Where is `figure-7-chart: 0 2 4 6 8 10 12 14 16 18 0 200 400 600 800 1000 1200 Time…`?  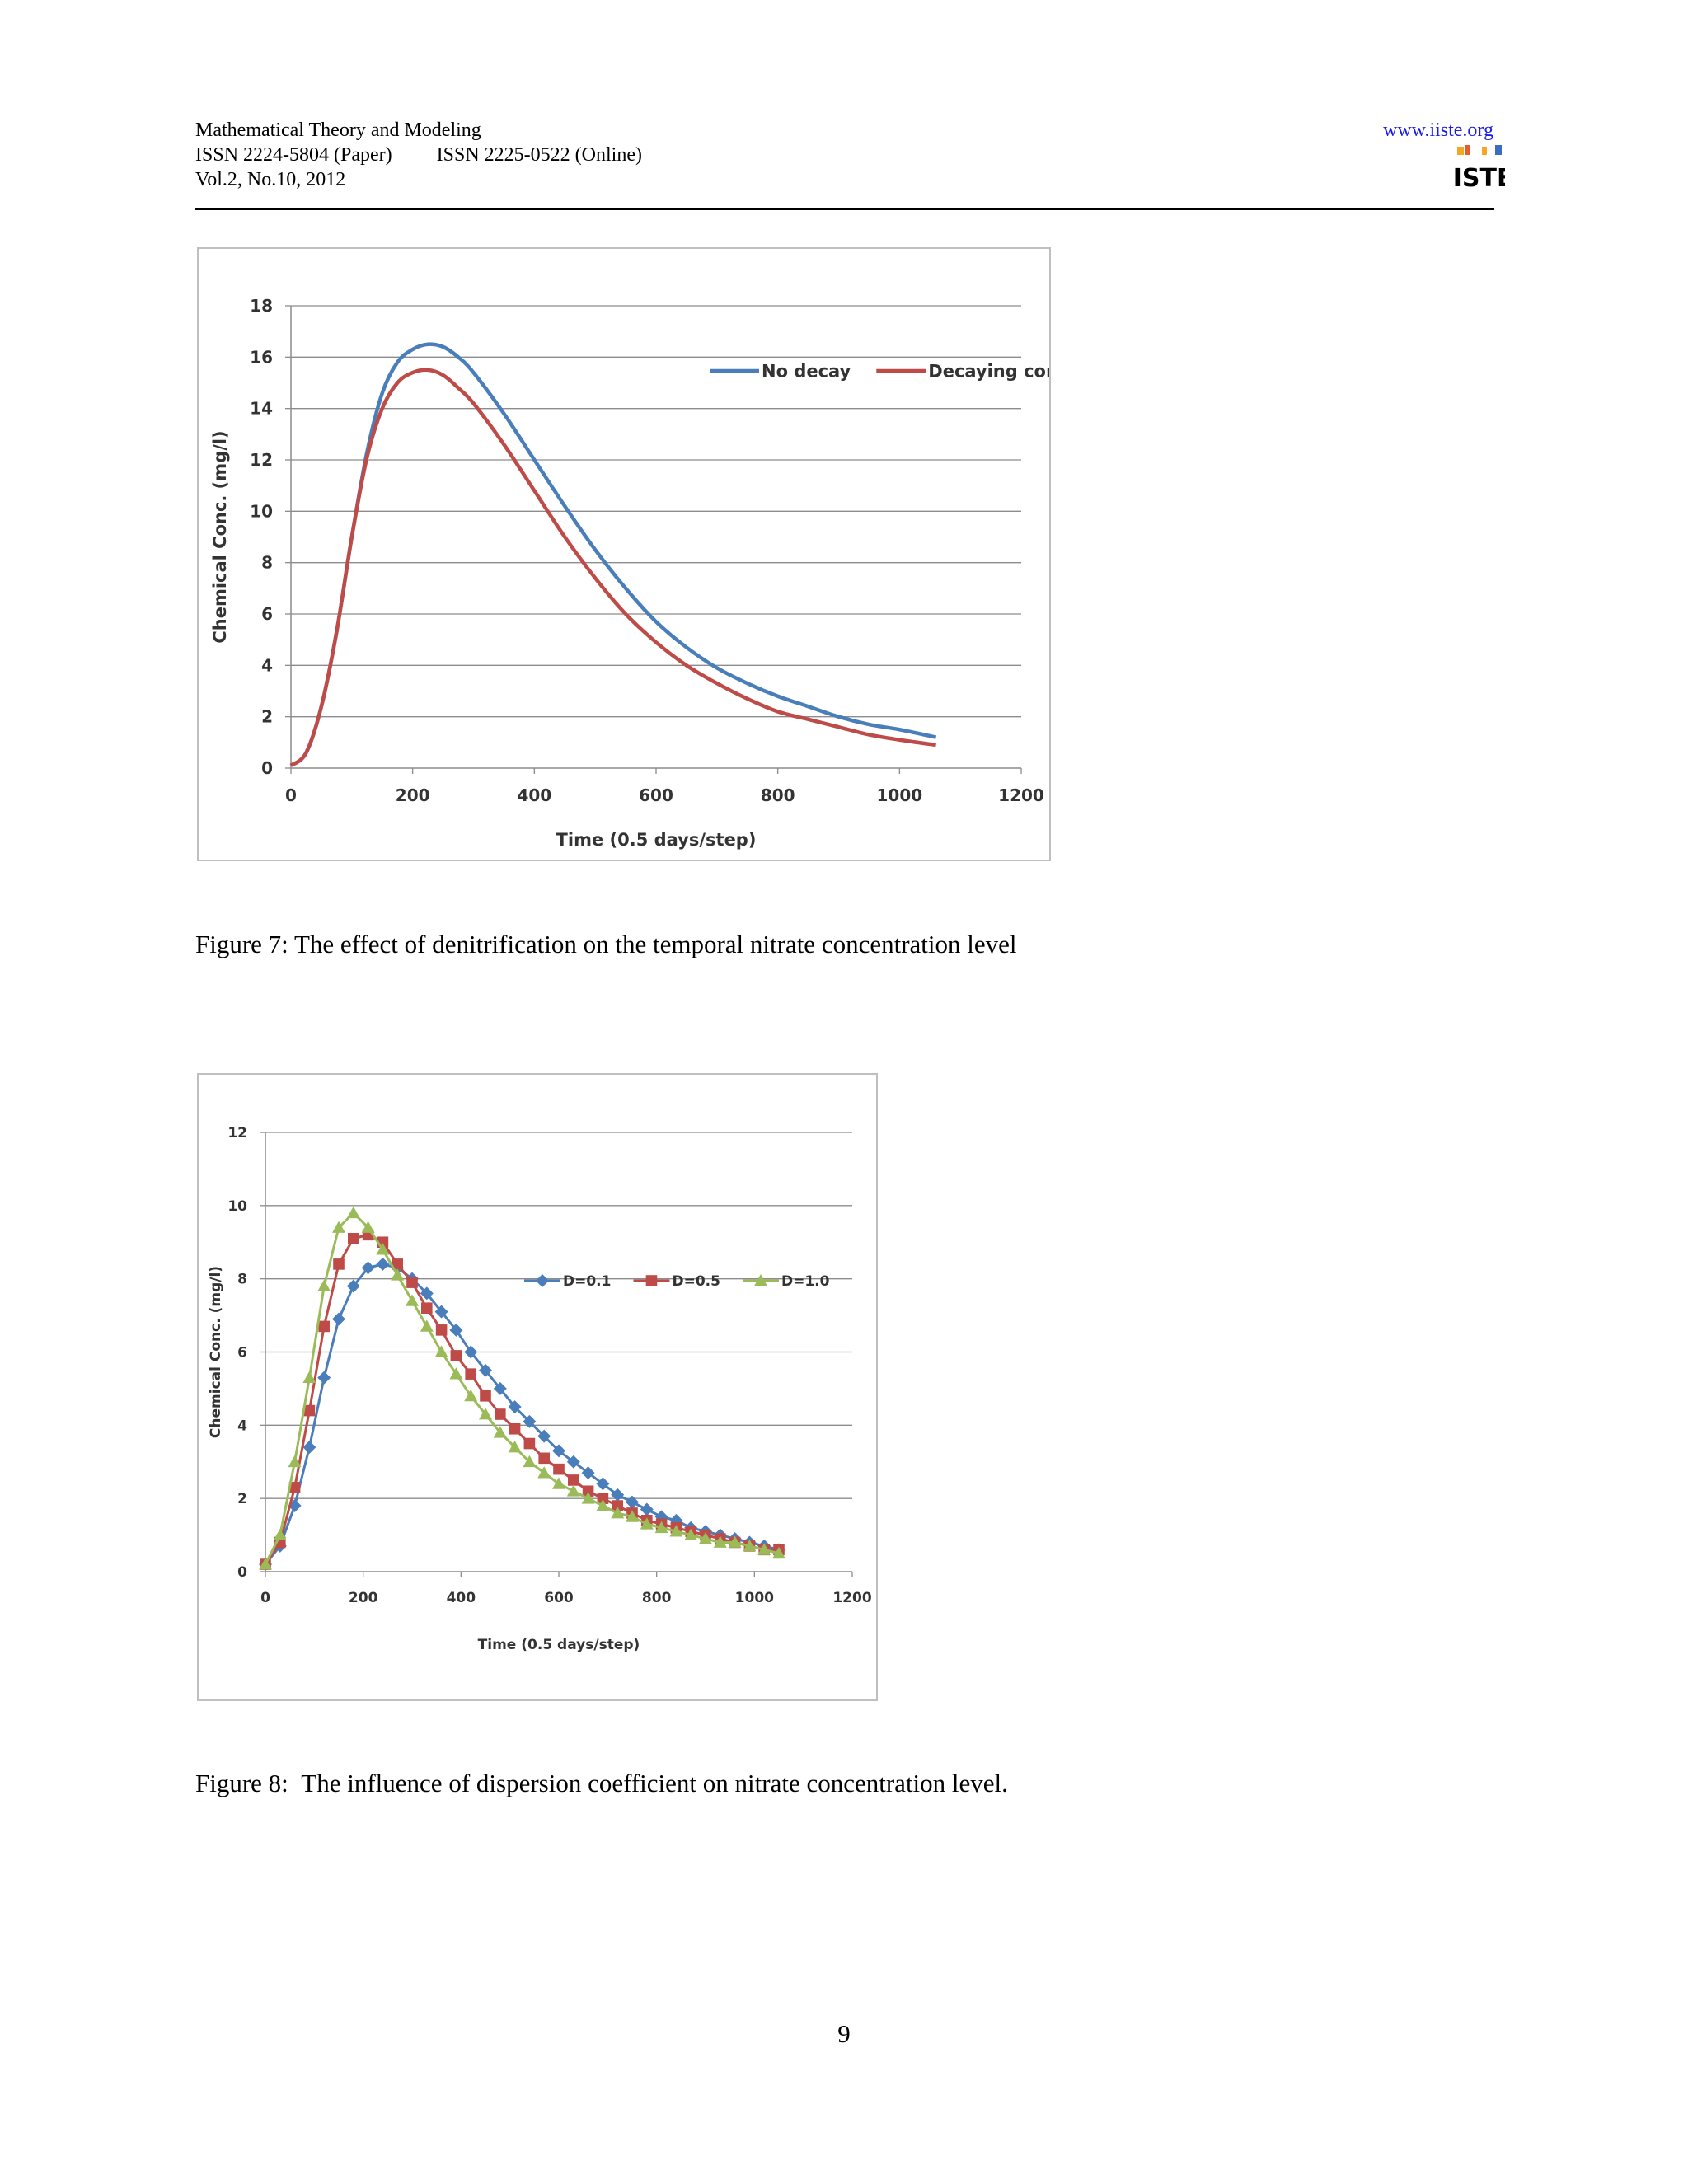 figure-7-chart: 0 2 4 6 8 10 12 14 16 18 0 200 400 600 800 1000 1200 Time… is located at coordinates (624, 554).